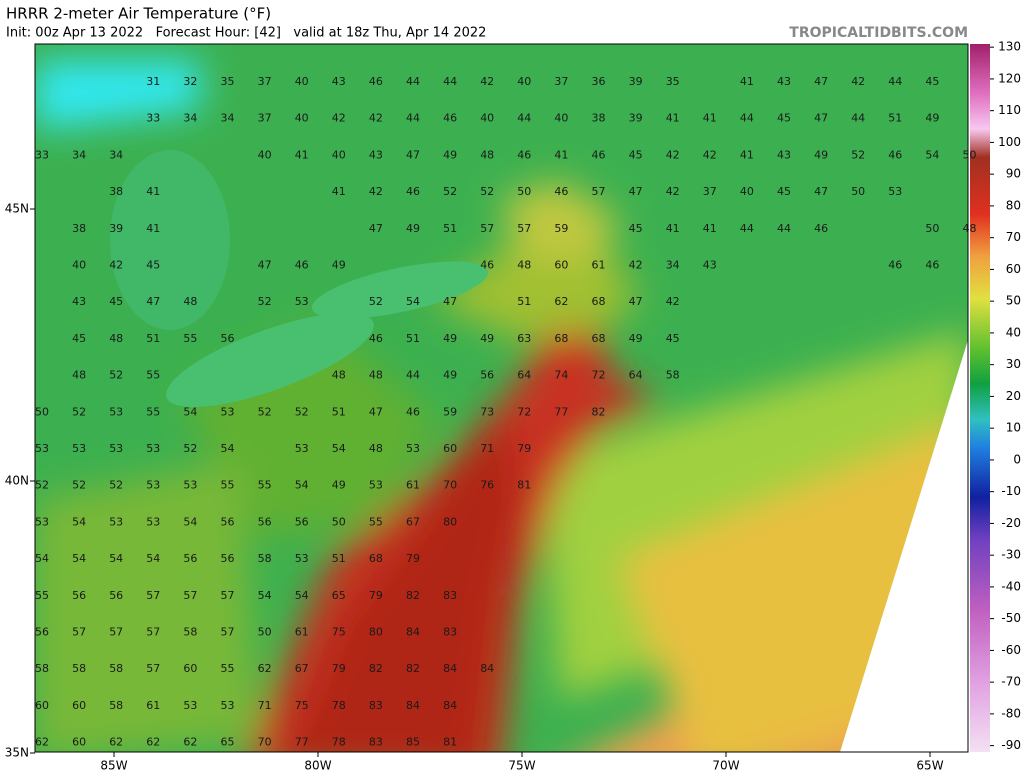 This screenshot has width=1024, height=776. I want to click on station-value: 33, so click(42, 154).